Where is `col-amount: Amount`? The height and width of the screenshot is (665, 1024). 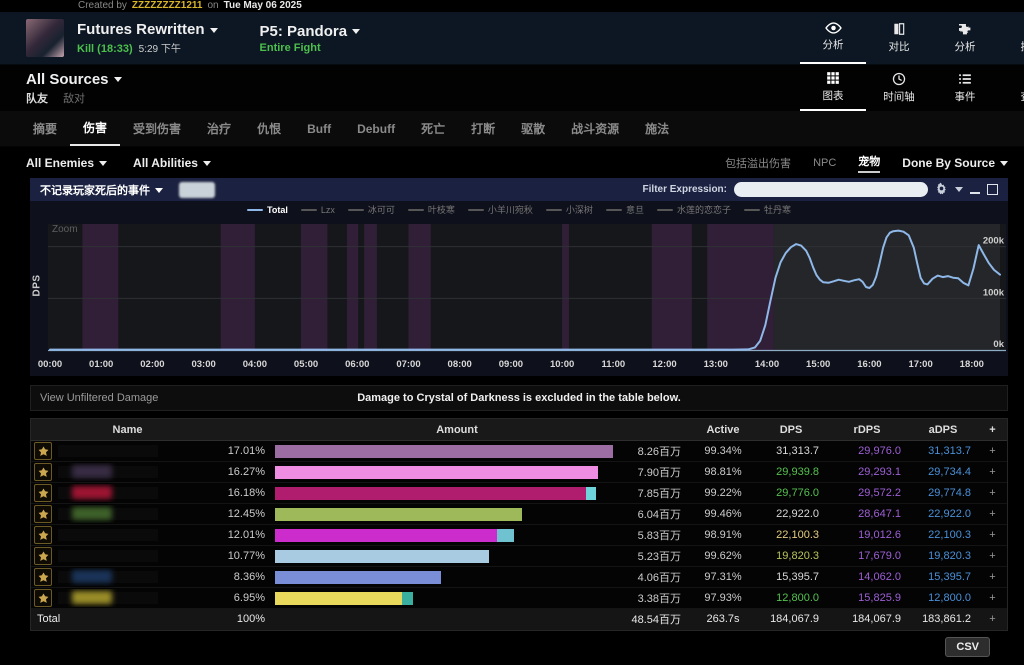 col-amount: Amount is located at coordinates (457, 429).